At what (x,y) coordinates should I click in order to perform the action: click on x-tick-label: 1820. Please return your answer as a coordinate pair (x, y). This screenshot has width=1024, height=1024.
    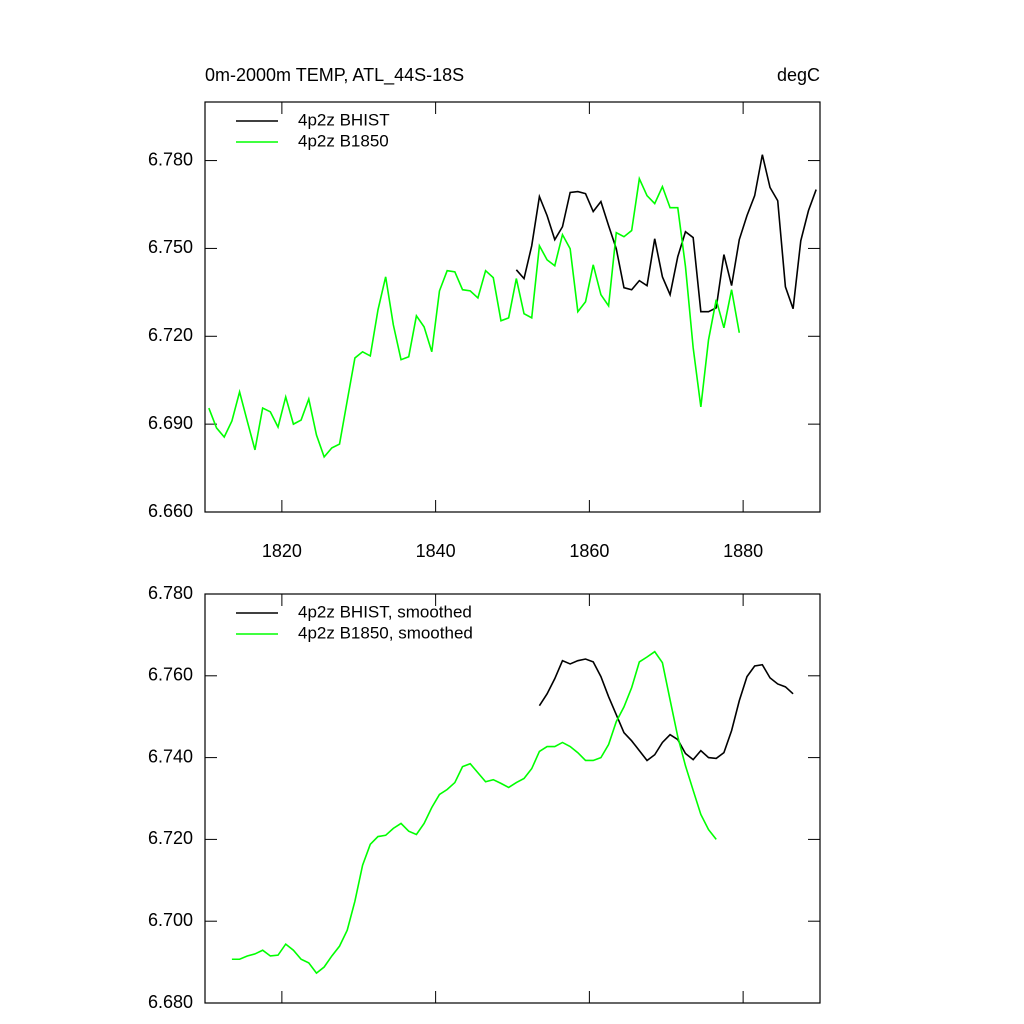
    Looking at the image, I should click on (282, 551).